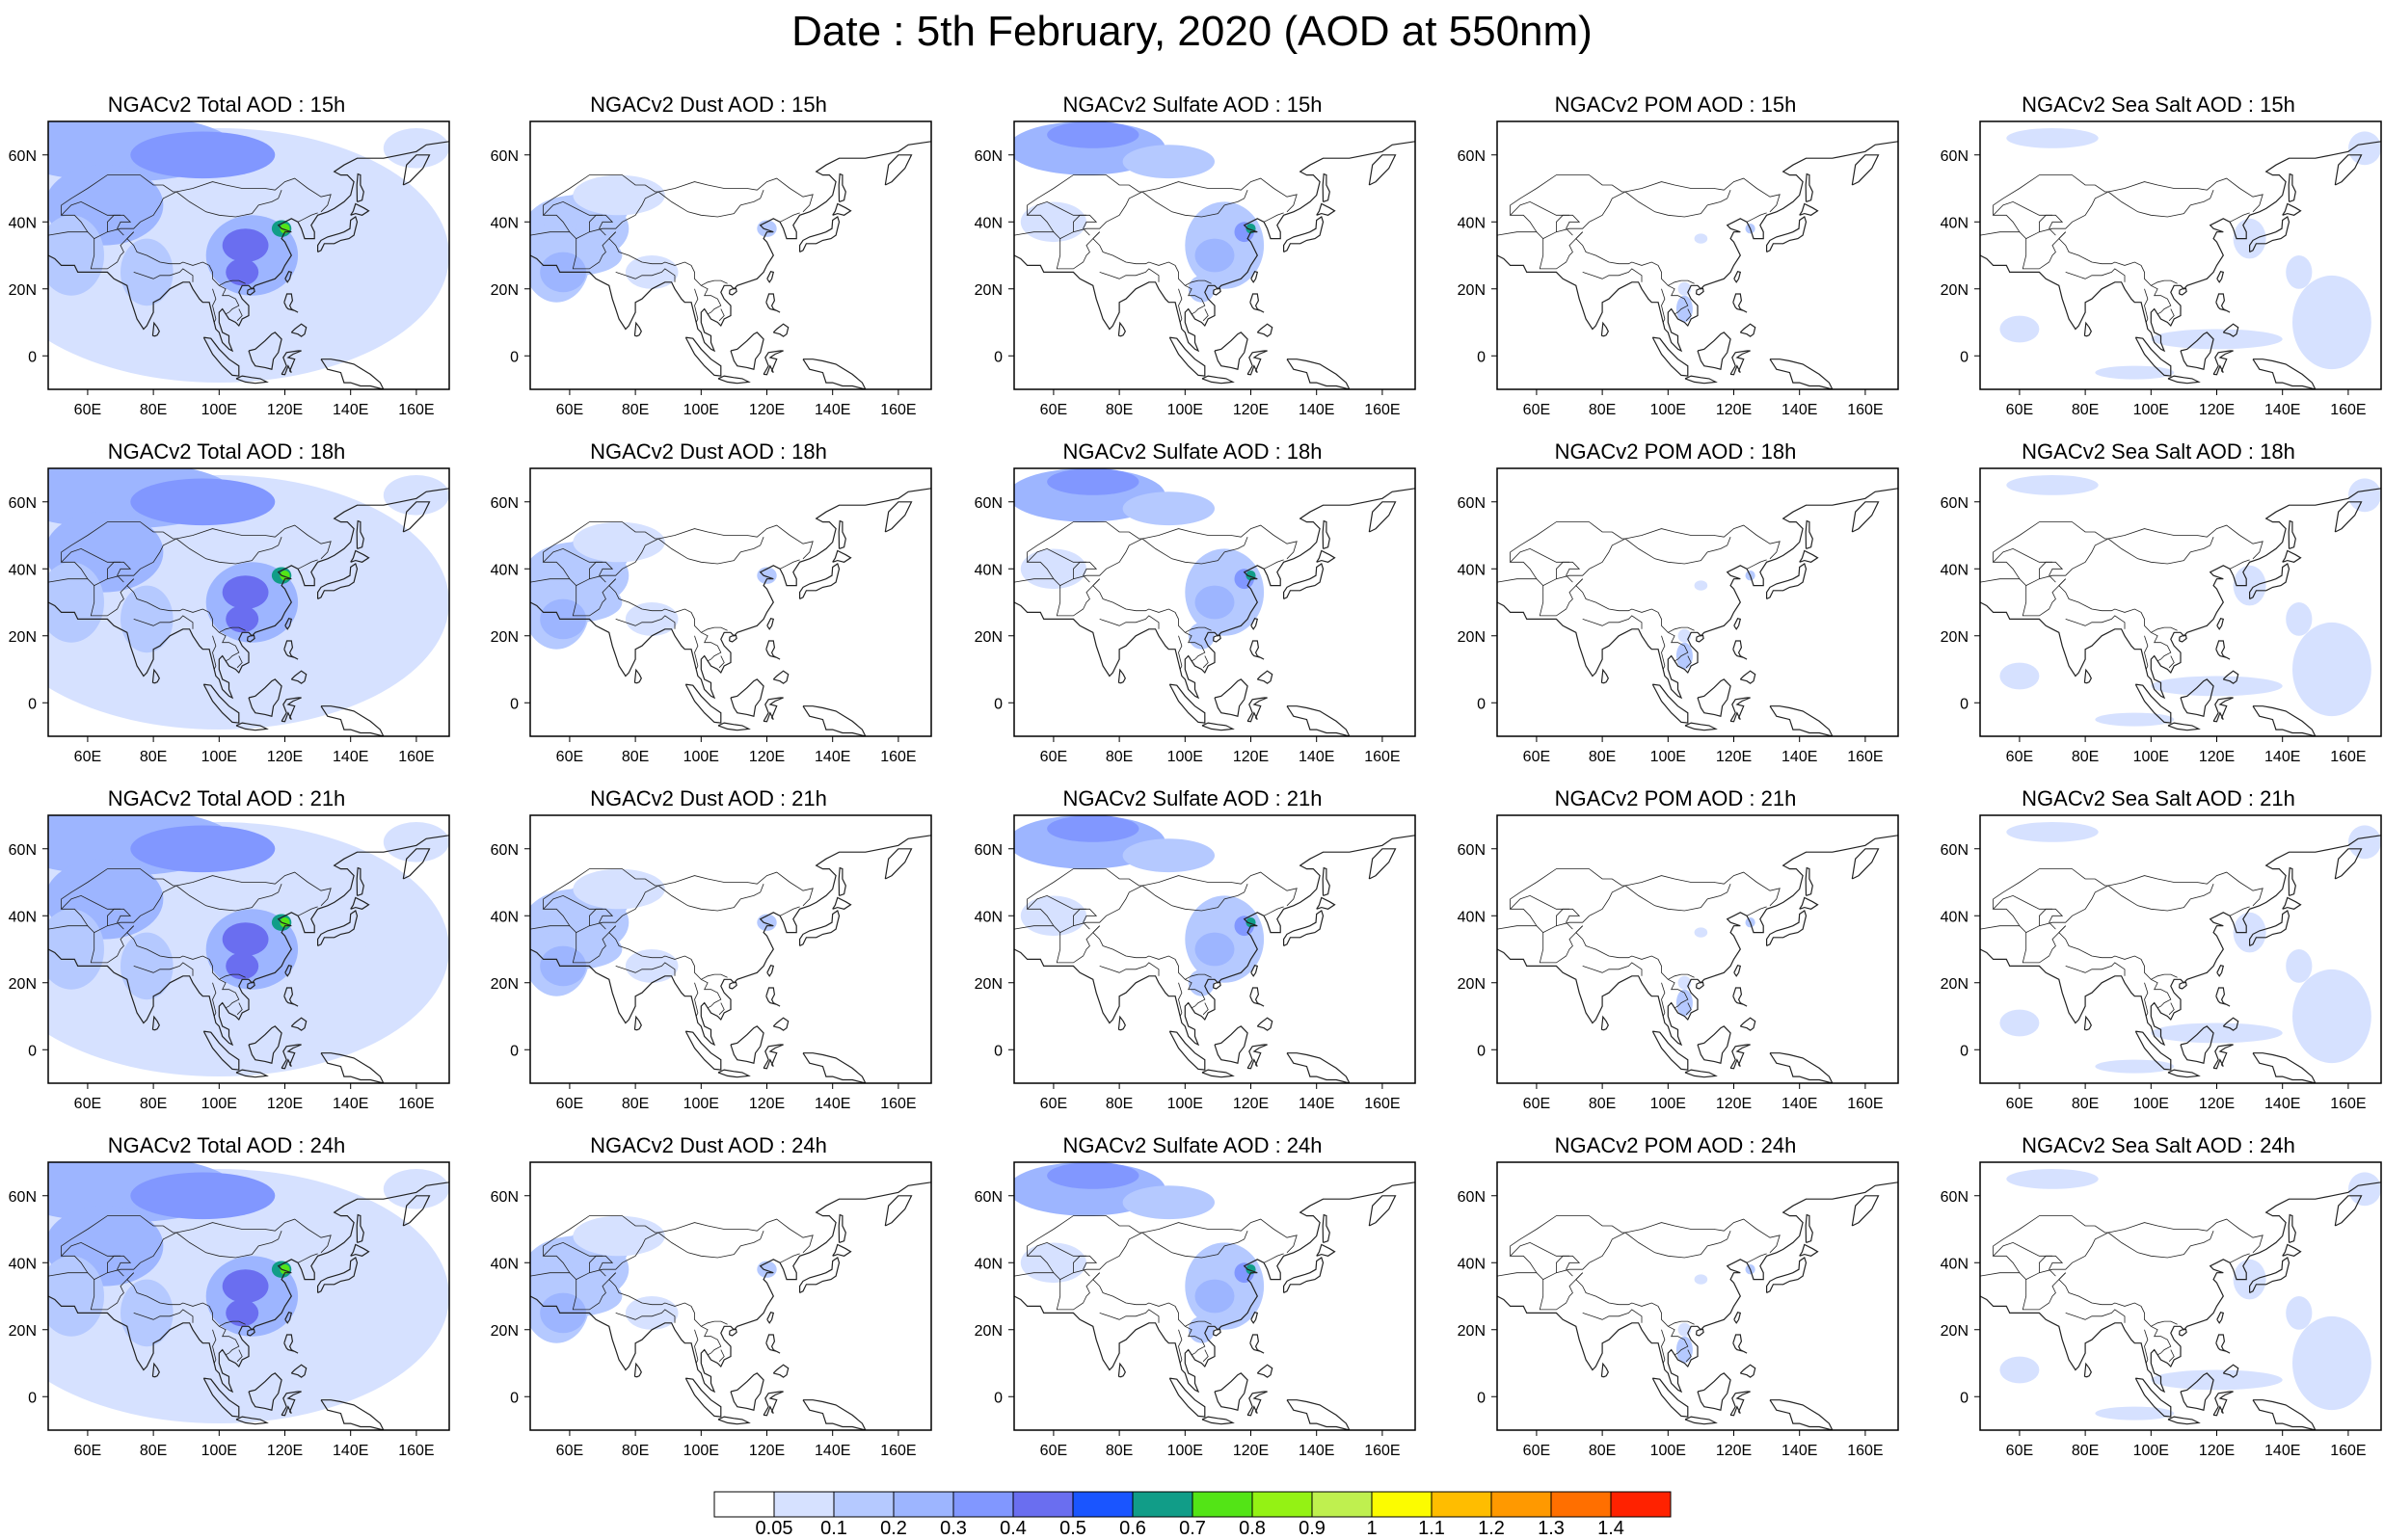 This screenshot has height=1540, width=2384. I want to click on aod-map: 60E 80E 100E 120E 140E 160E 0 20N 40N 60N, so click(1195, 616).